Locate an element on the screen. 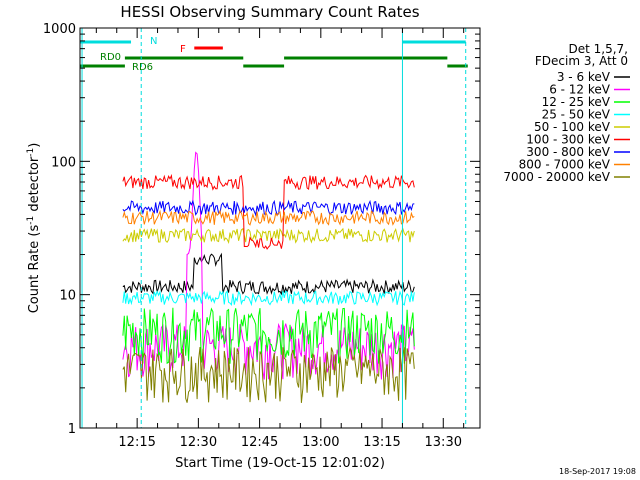 This screenshot has height=480, width=640. y-axis-label: Count Rate (s-1 detector-1) is located at coordinates (34, 228).